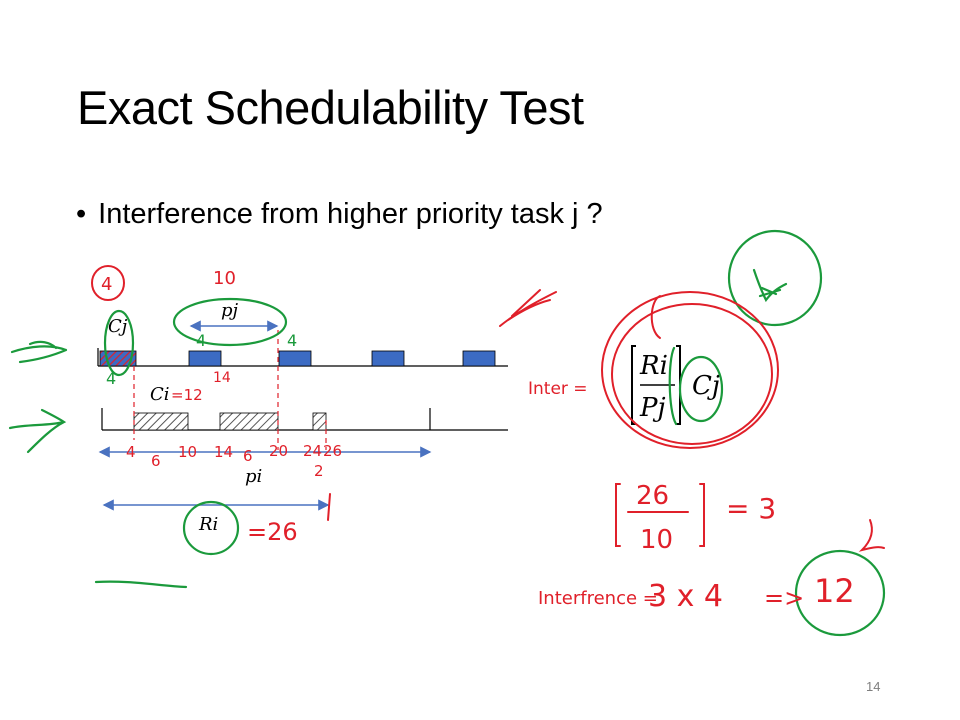  What do you see at coordinates (652, 496) in the screenshot?
I see `frac-num: 26` at bounding box center [652, 496].